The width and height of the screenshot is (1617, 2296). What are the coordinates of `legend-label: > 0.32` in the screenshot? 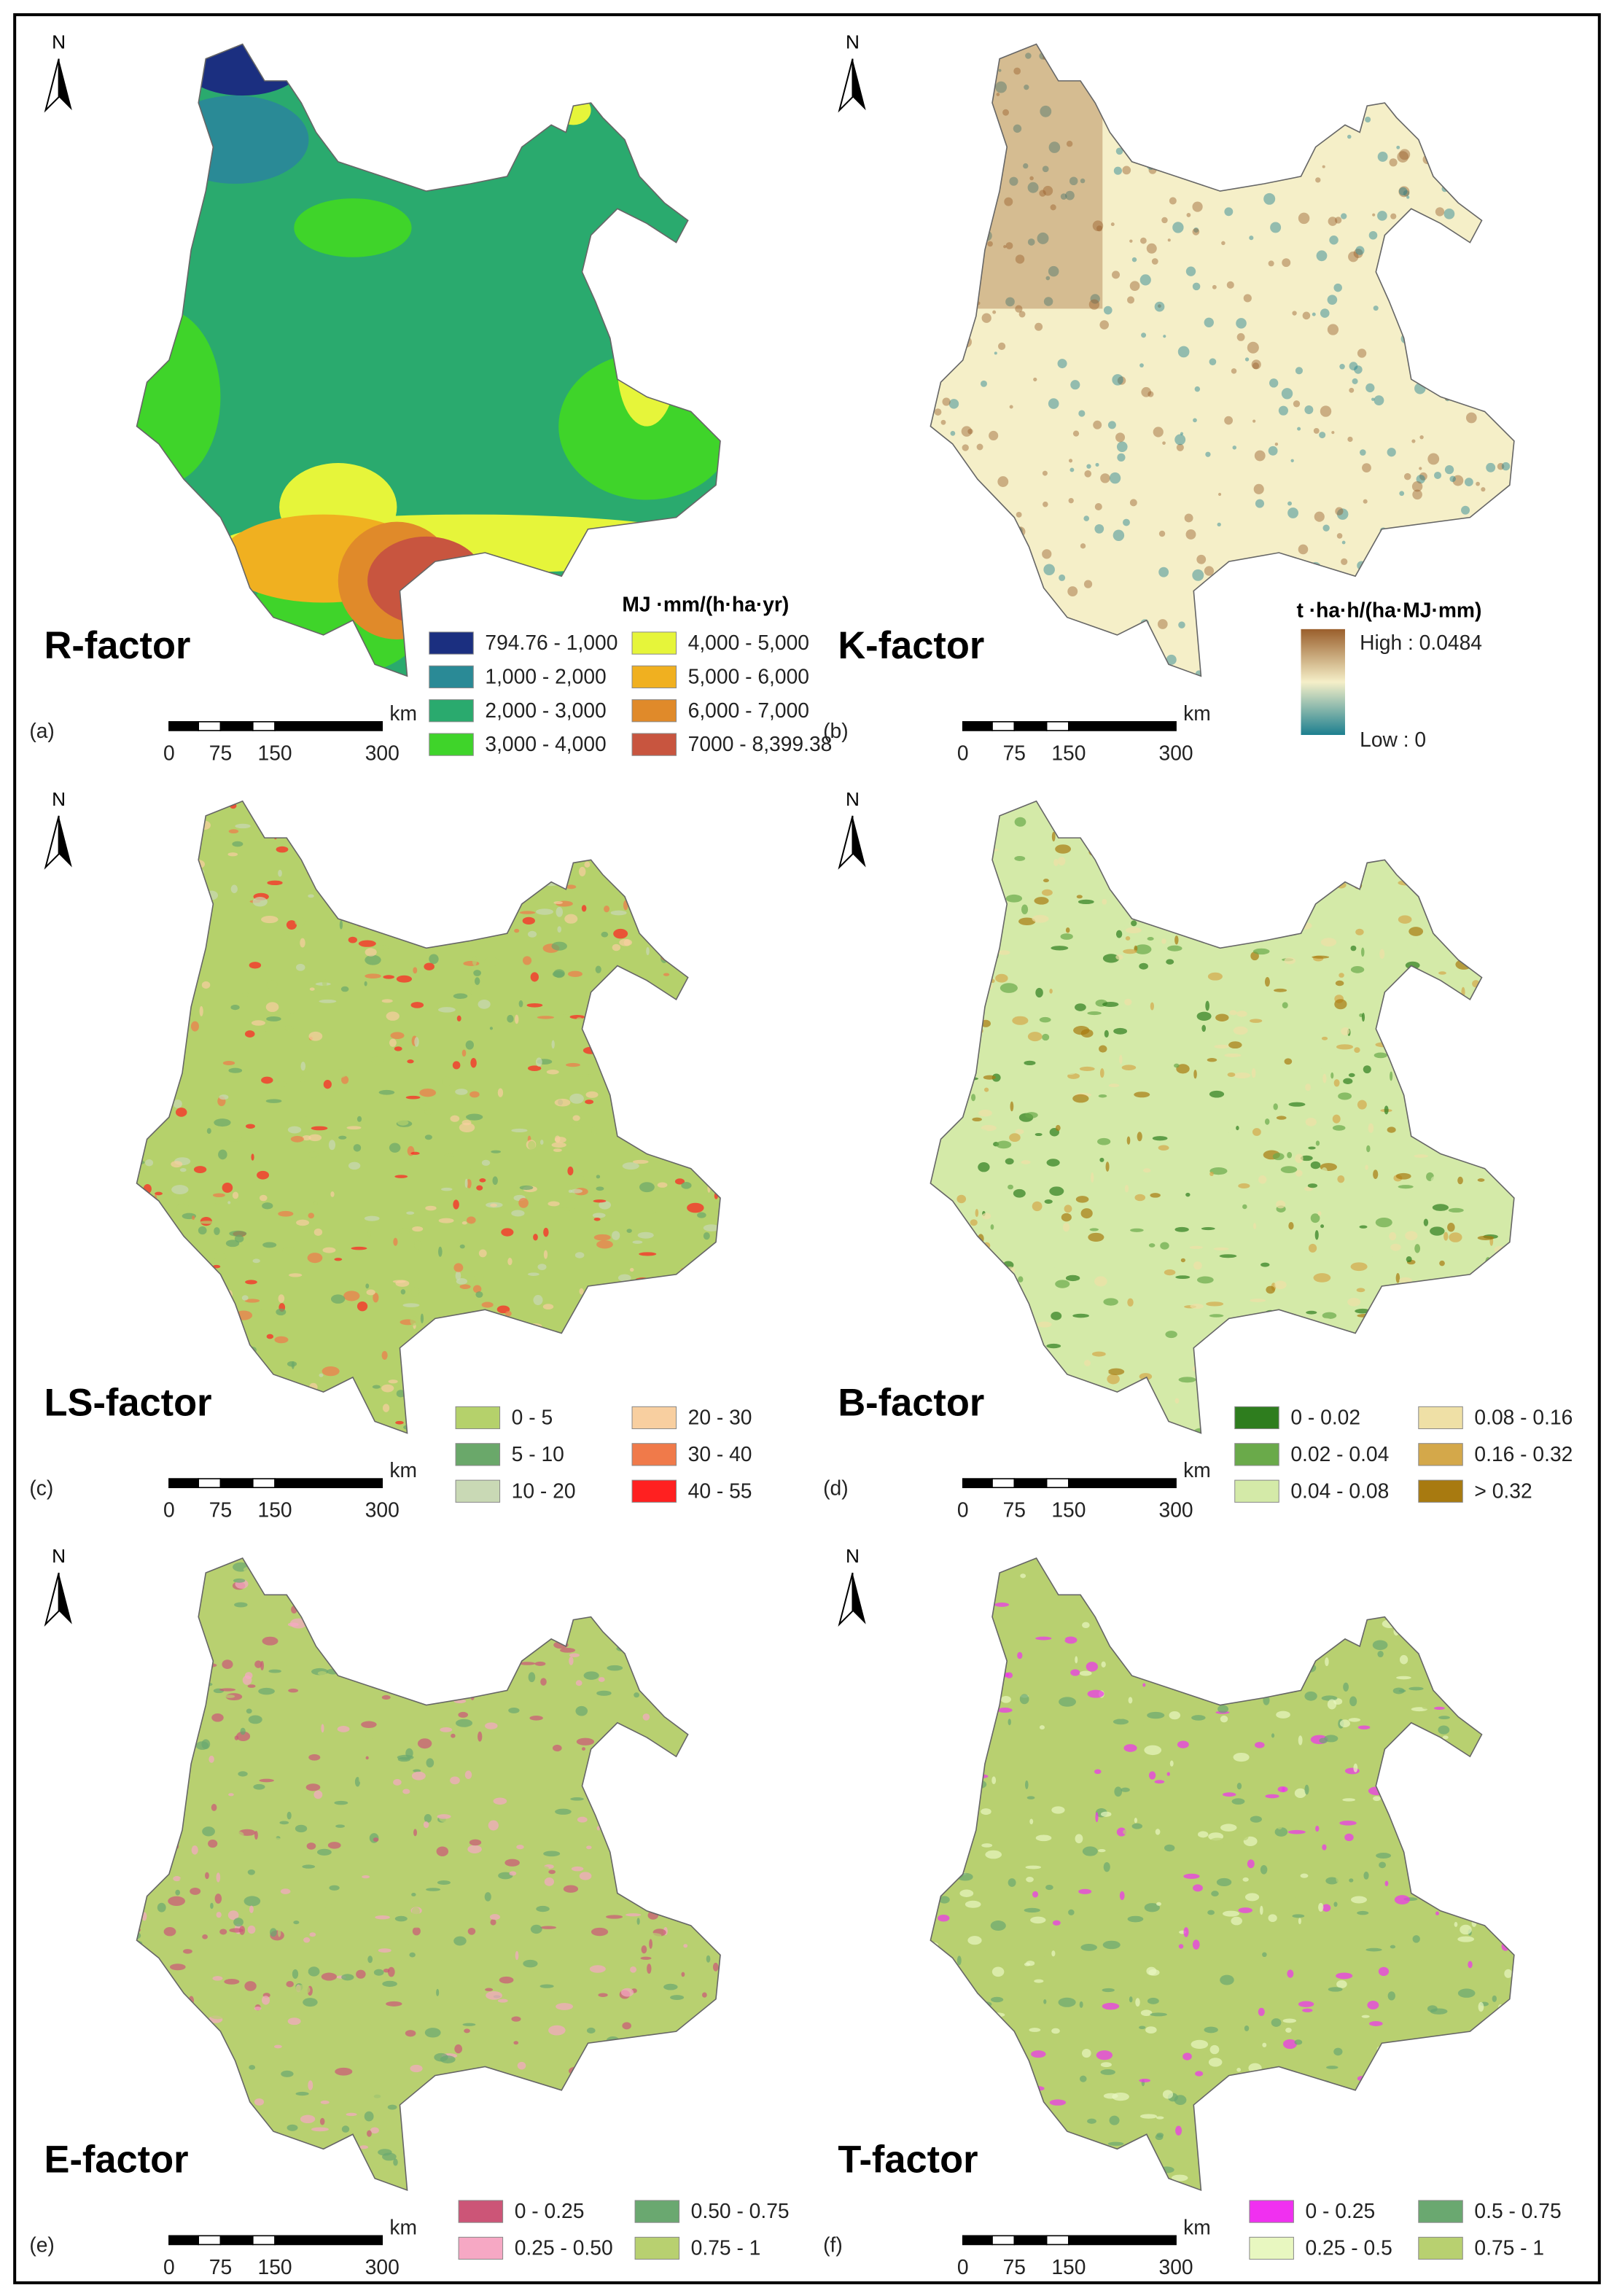 It's located at (1503, 1490).